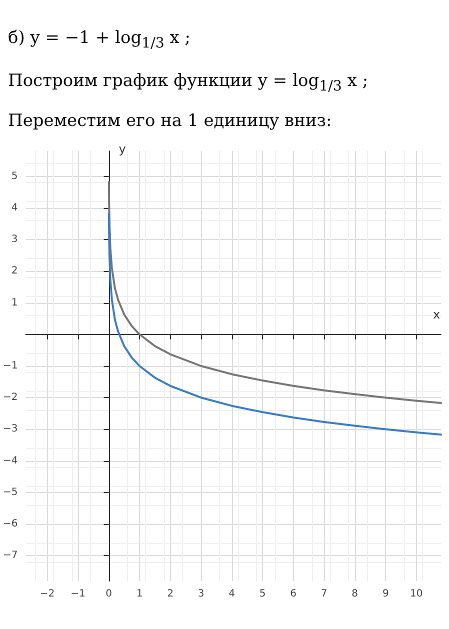 The width and height of the screenshot is (449, 629). What do you see at coordinates (10, 492) in the screenshot?
I see `y-tick-label: −5` at bounding box center [10, 492].